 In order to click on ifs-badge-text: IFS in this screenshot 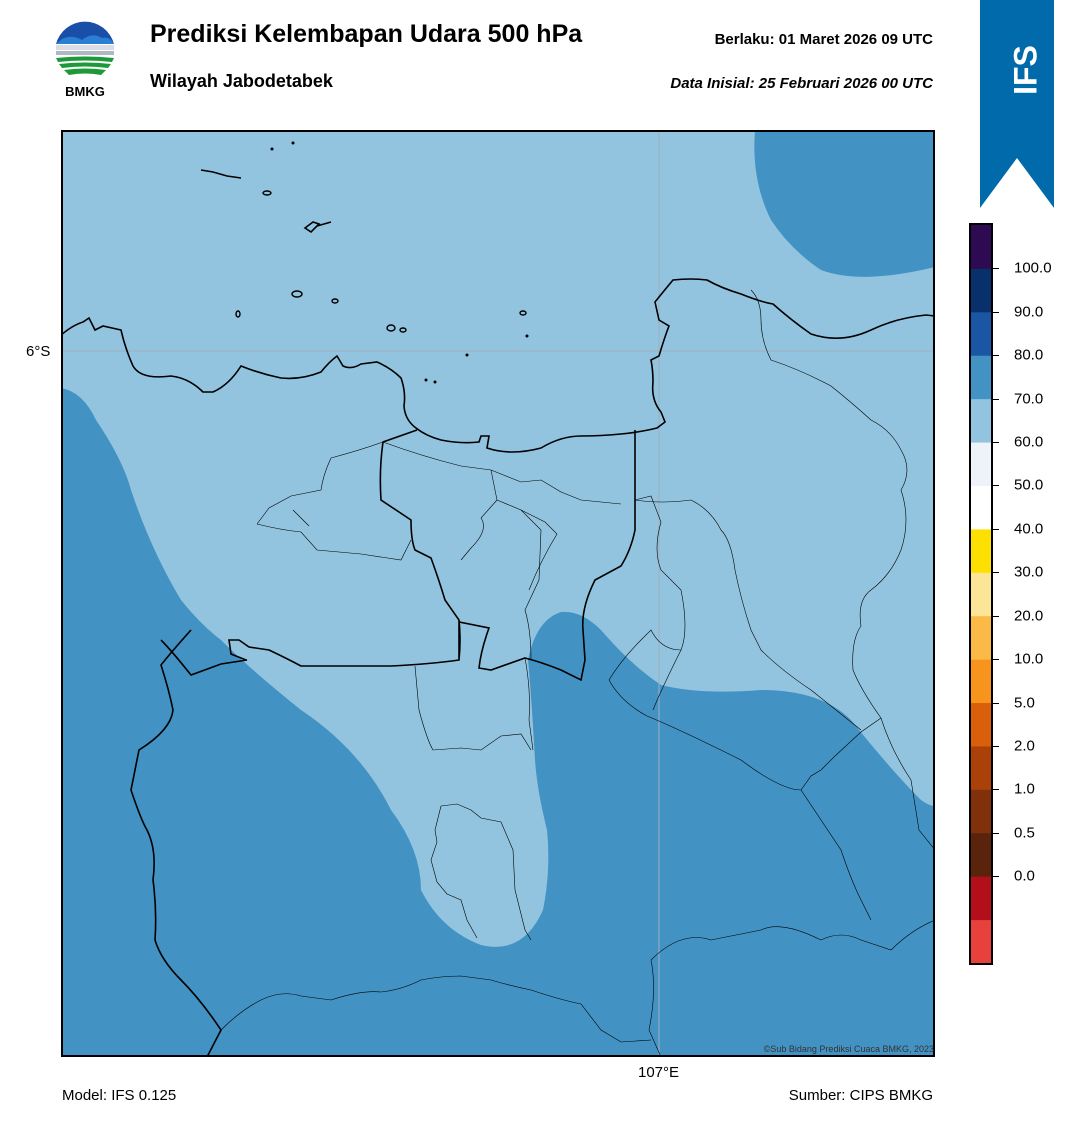, I will do `click(1025, 70)`.